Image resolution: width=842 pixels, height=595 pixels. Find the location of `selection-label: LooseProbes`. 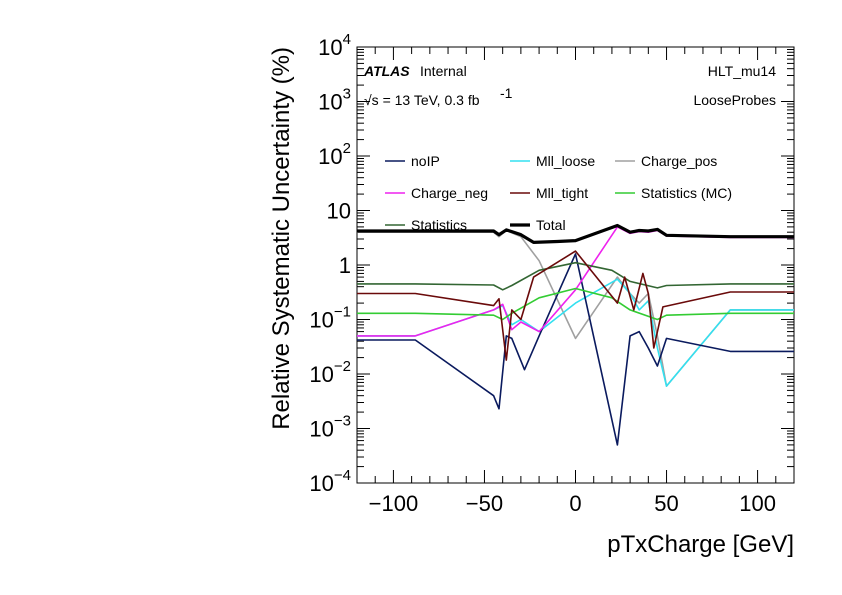

selection-label: LooseProbes is located at coordinates (734, 100).